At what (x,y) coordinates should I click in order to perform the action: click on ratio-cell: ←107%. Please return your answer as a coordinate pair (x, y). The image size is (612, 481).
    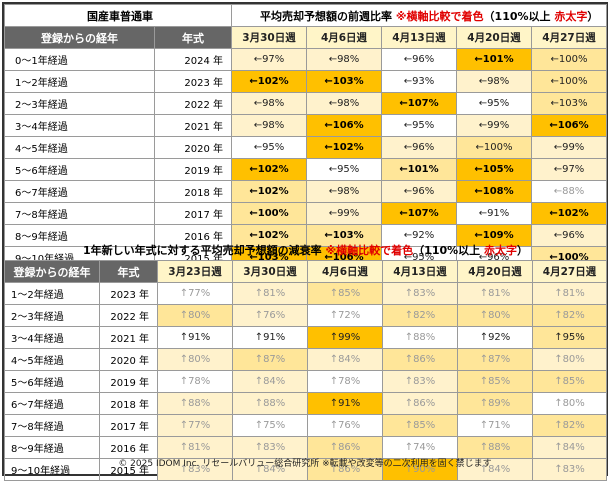
    Looking at the image, I should click on (419, 213).